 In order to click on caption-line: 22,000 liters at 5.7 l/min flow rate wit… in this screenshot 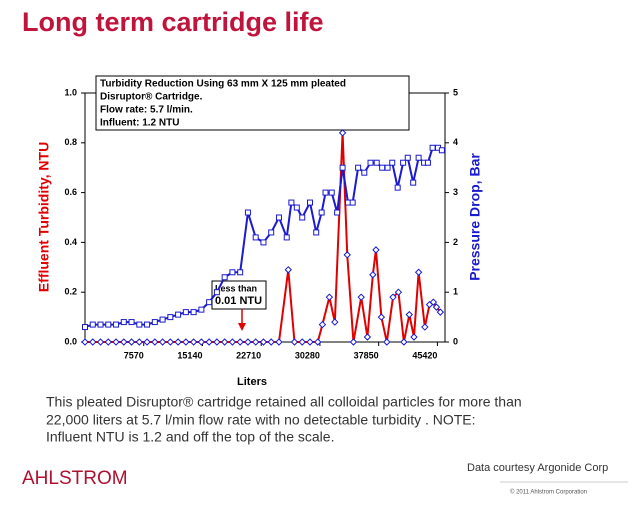, I will do `click(261, 420)`.